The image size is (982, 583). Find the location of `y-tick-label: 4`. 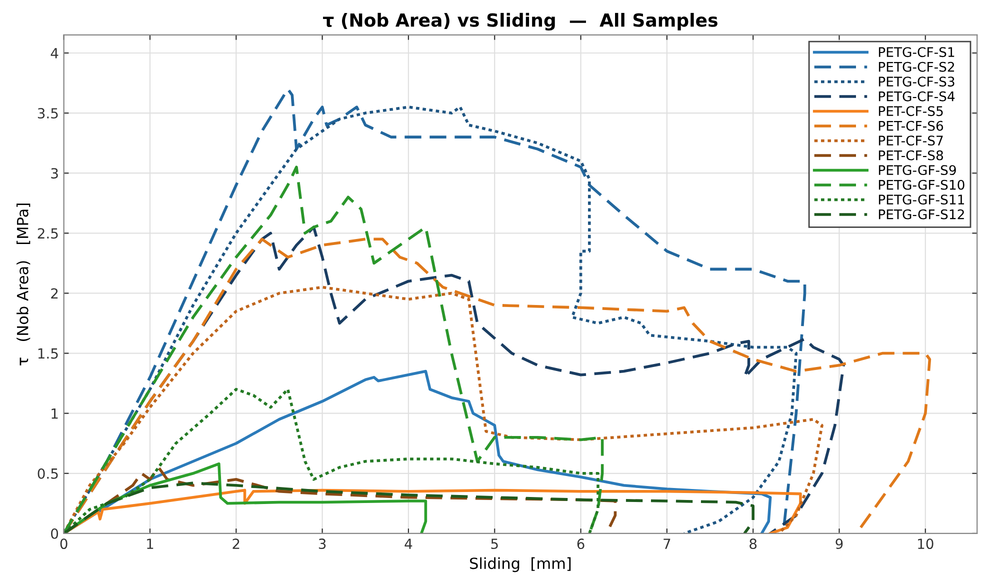

y-tick-label: 4 is located at coordinates (54, 53).